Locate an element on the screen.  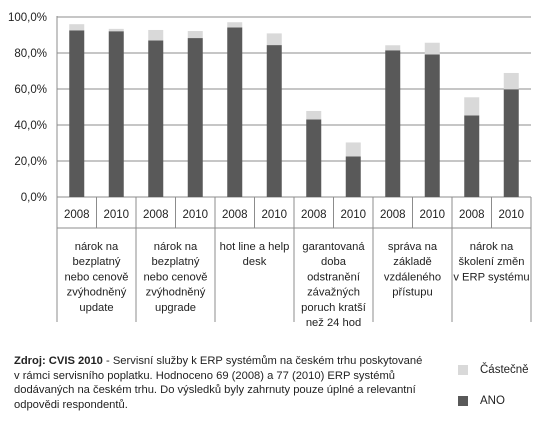
legend-item-ano: ANO is located at coordinates (493, 401).